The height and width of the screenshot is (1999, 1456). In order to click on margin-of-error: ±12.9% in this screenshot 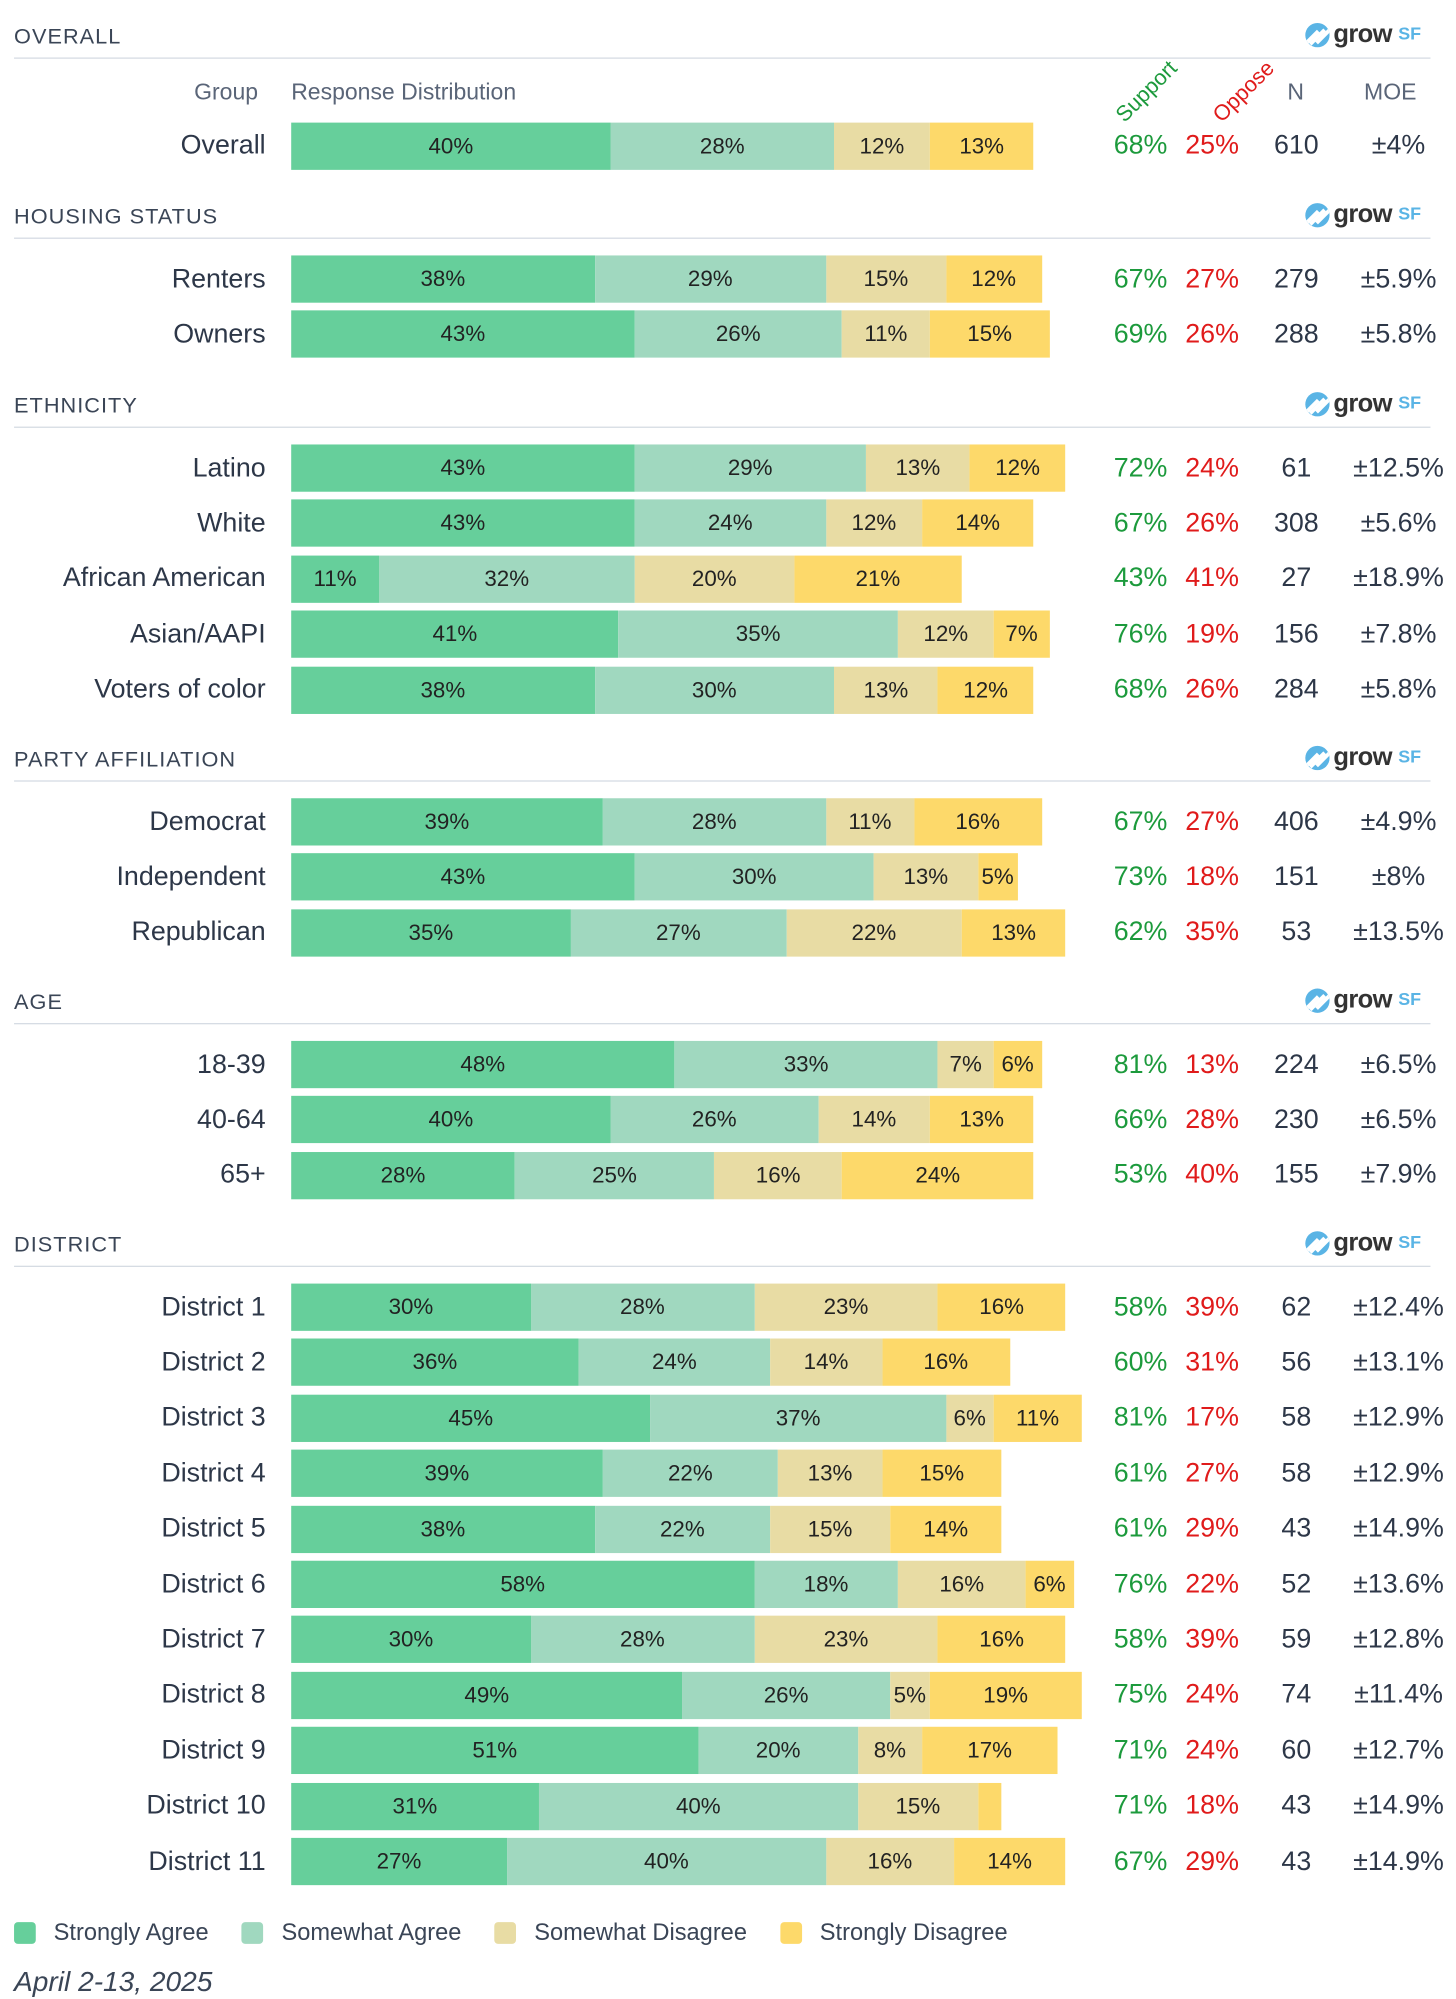, I will do `click(1398, 1473)`.